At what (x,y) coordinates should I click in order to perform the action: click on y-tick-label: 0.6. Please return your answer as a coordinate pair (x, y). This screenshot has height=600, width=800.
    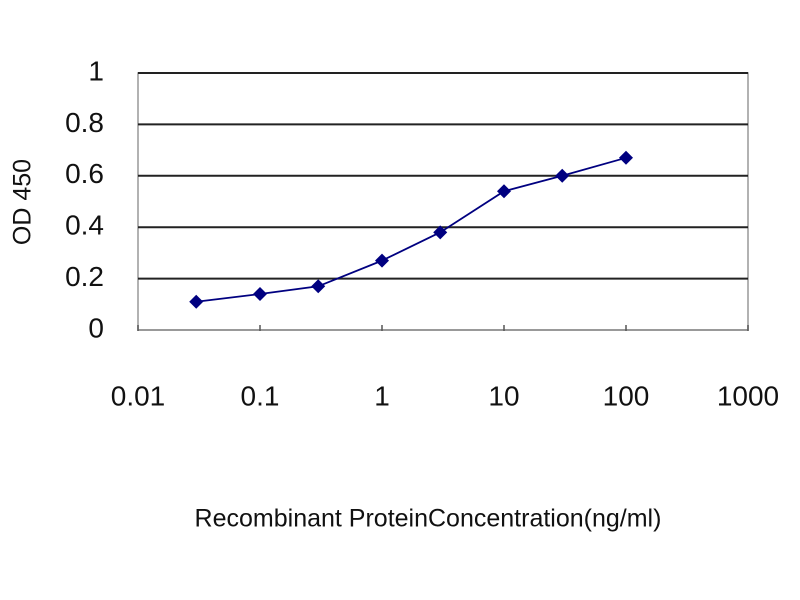
    Looking at the image, I should click on (84, 173).